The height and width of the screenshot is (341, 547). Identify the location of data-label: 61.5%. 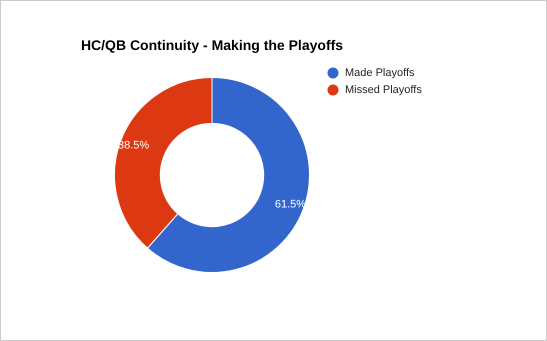
(290, 204).